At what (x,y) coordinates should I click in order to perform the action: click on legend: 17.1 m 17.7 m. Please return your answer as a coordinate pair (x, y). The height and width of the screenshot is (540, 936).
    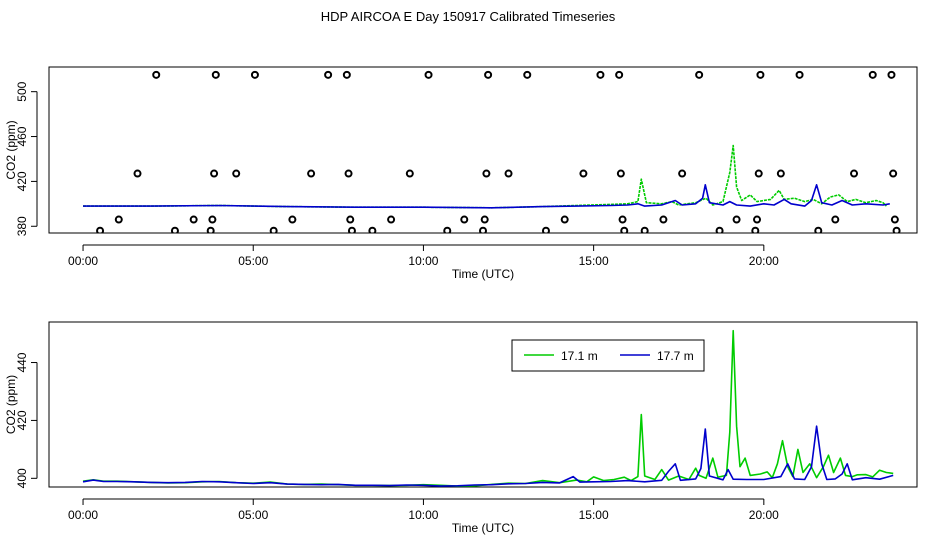
    Looking at the image, I should click on (608, 355).